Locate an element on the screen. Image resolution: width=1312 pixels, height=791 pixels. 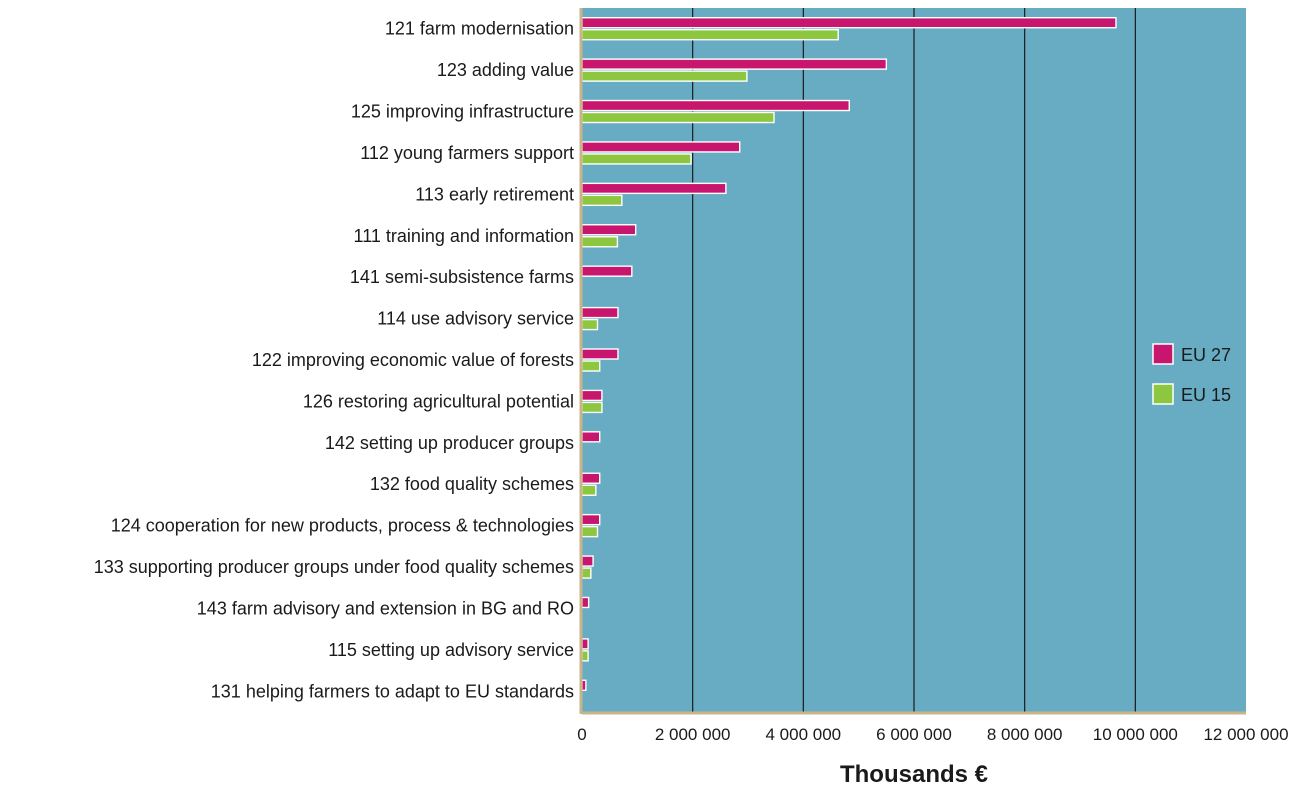
category-label: 141 semi-subsistence farms is located at coordinates (462, 277).